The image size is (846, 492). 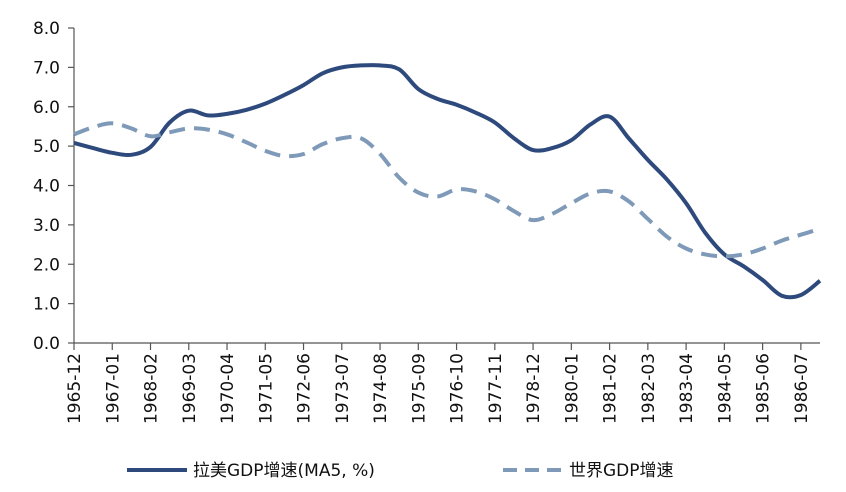 I want to click on x-tick-label: 1967-01, so click(x=113, y=388).